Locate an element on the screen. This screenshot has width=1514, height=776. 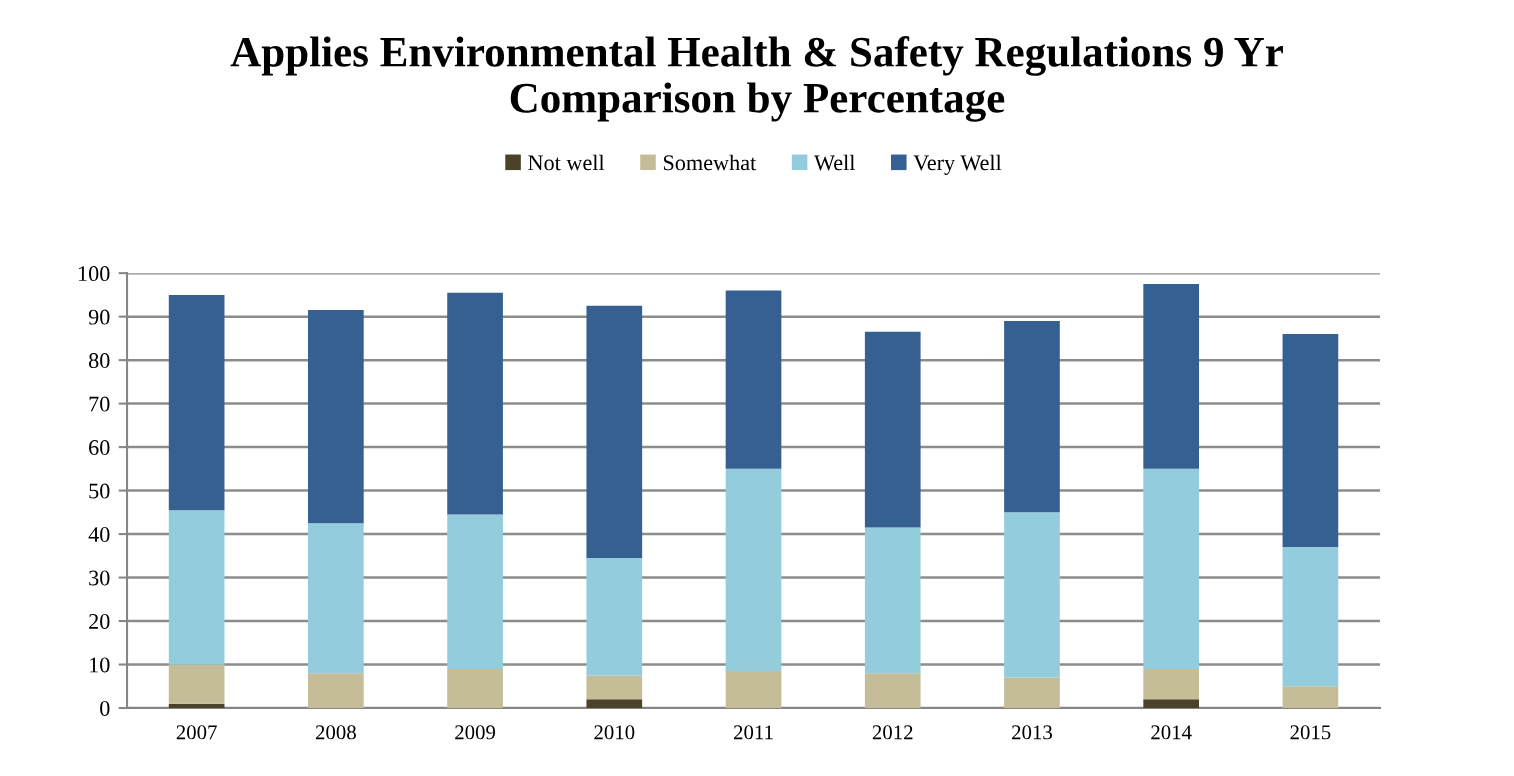
legend-label: Very Well is located at coordinates (957, 164).